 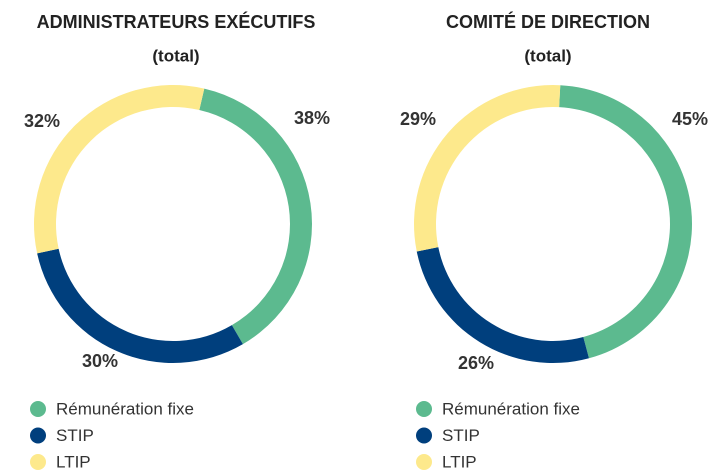 I want to click on value-label: 30%, so click(x=100, y=361).